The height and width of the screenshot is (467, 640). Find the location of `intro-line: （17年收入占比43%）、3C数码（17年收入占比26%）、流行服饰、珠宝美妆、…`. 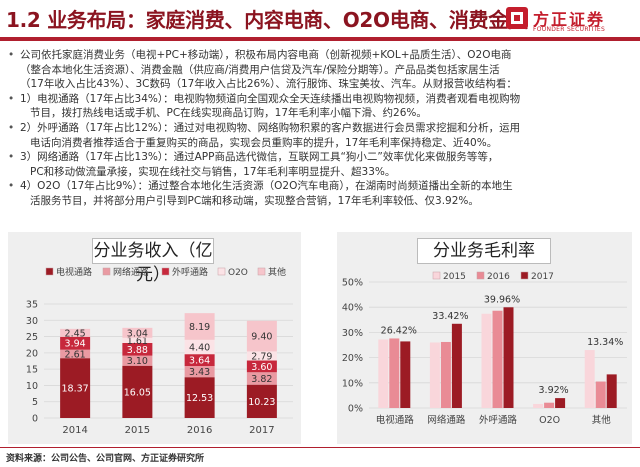

intro-line: （17年收入占比43%）、3C数码（17年收入占比26%）、流行服饰、珠宝美妆、… is located at coordinates (268, 84).